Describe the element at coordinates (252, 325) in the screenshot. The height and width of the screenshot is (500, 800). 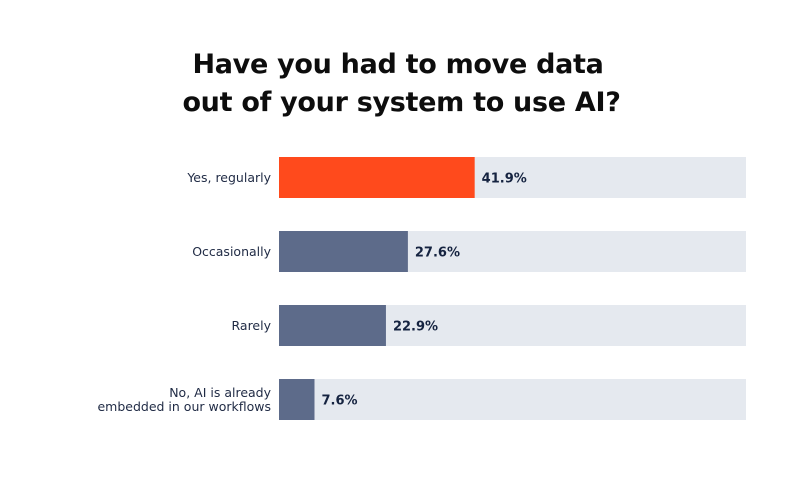
I see `category-label: Rarely` at that location.